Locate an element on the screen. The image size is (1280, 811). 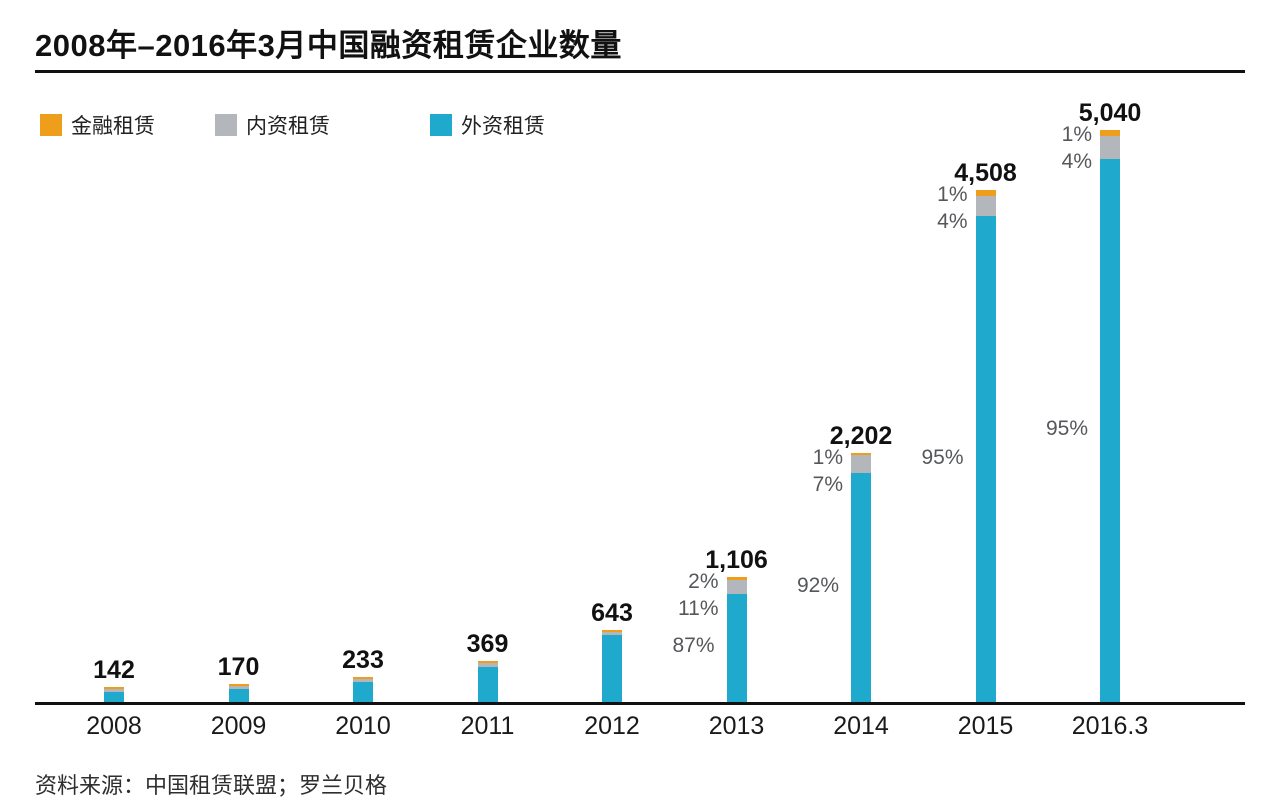
x-axis-tick-label: 2015 is located at coordinates (985, 726).